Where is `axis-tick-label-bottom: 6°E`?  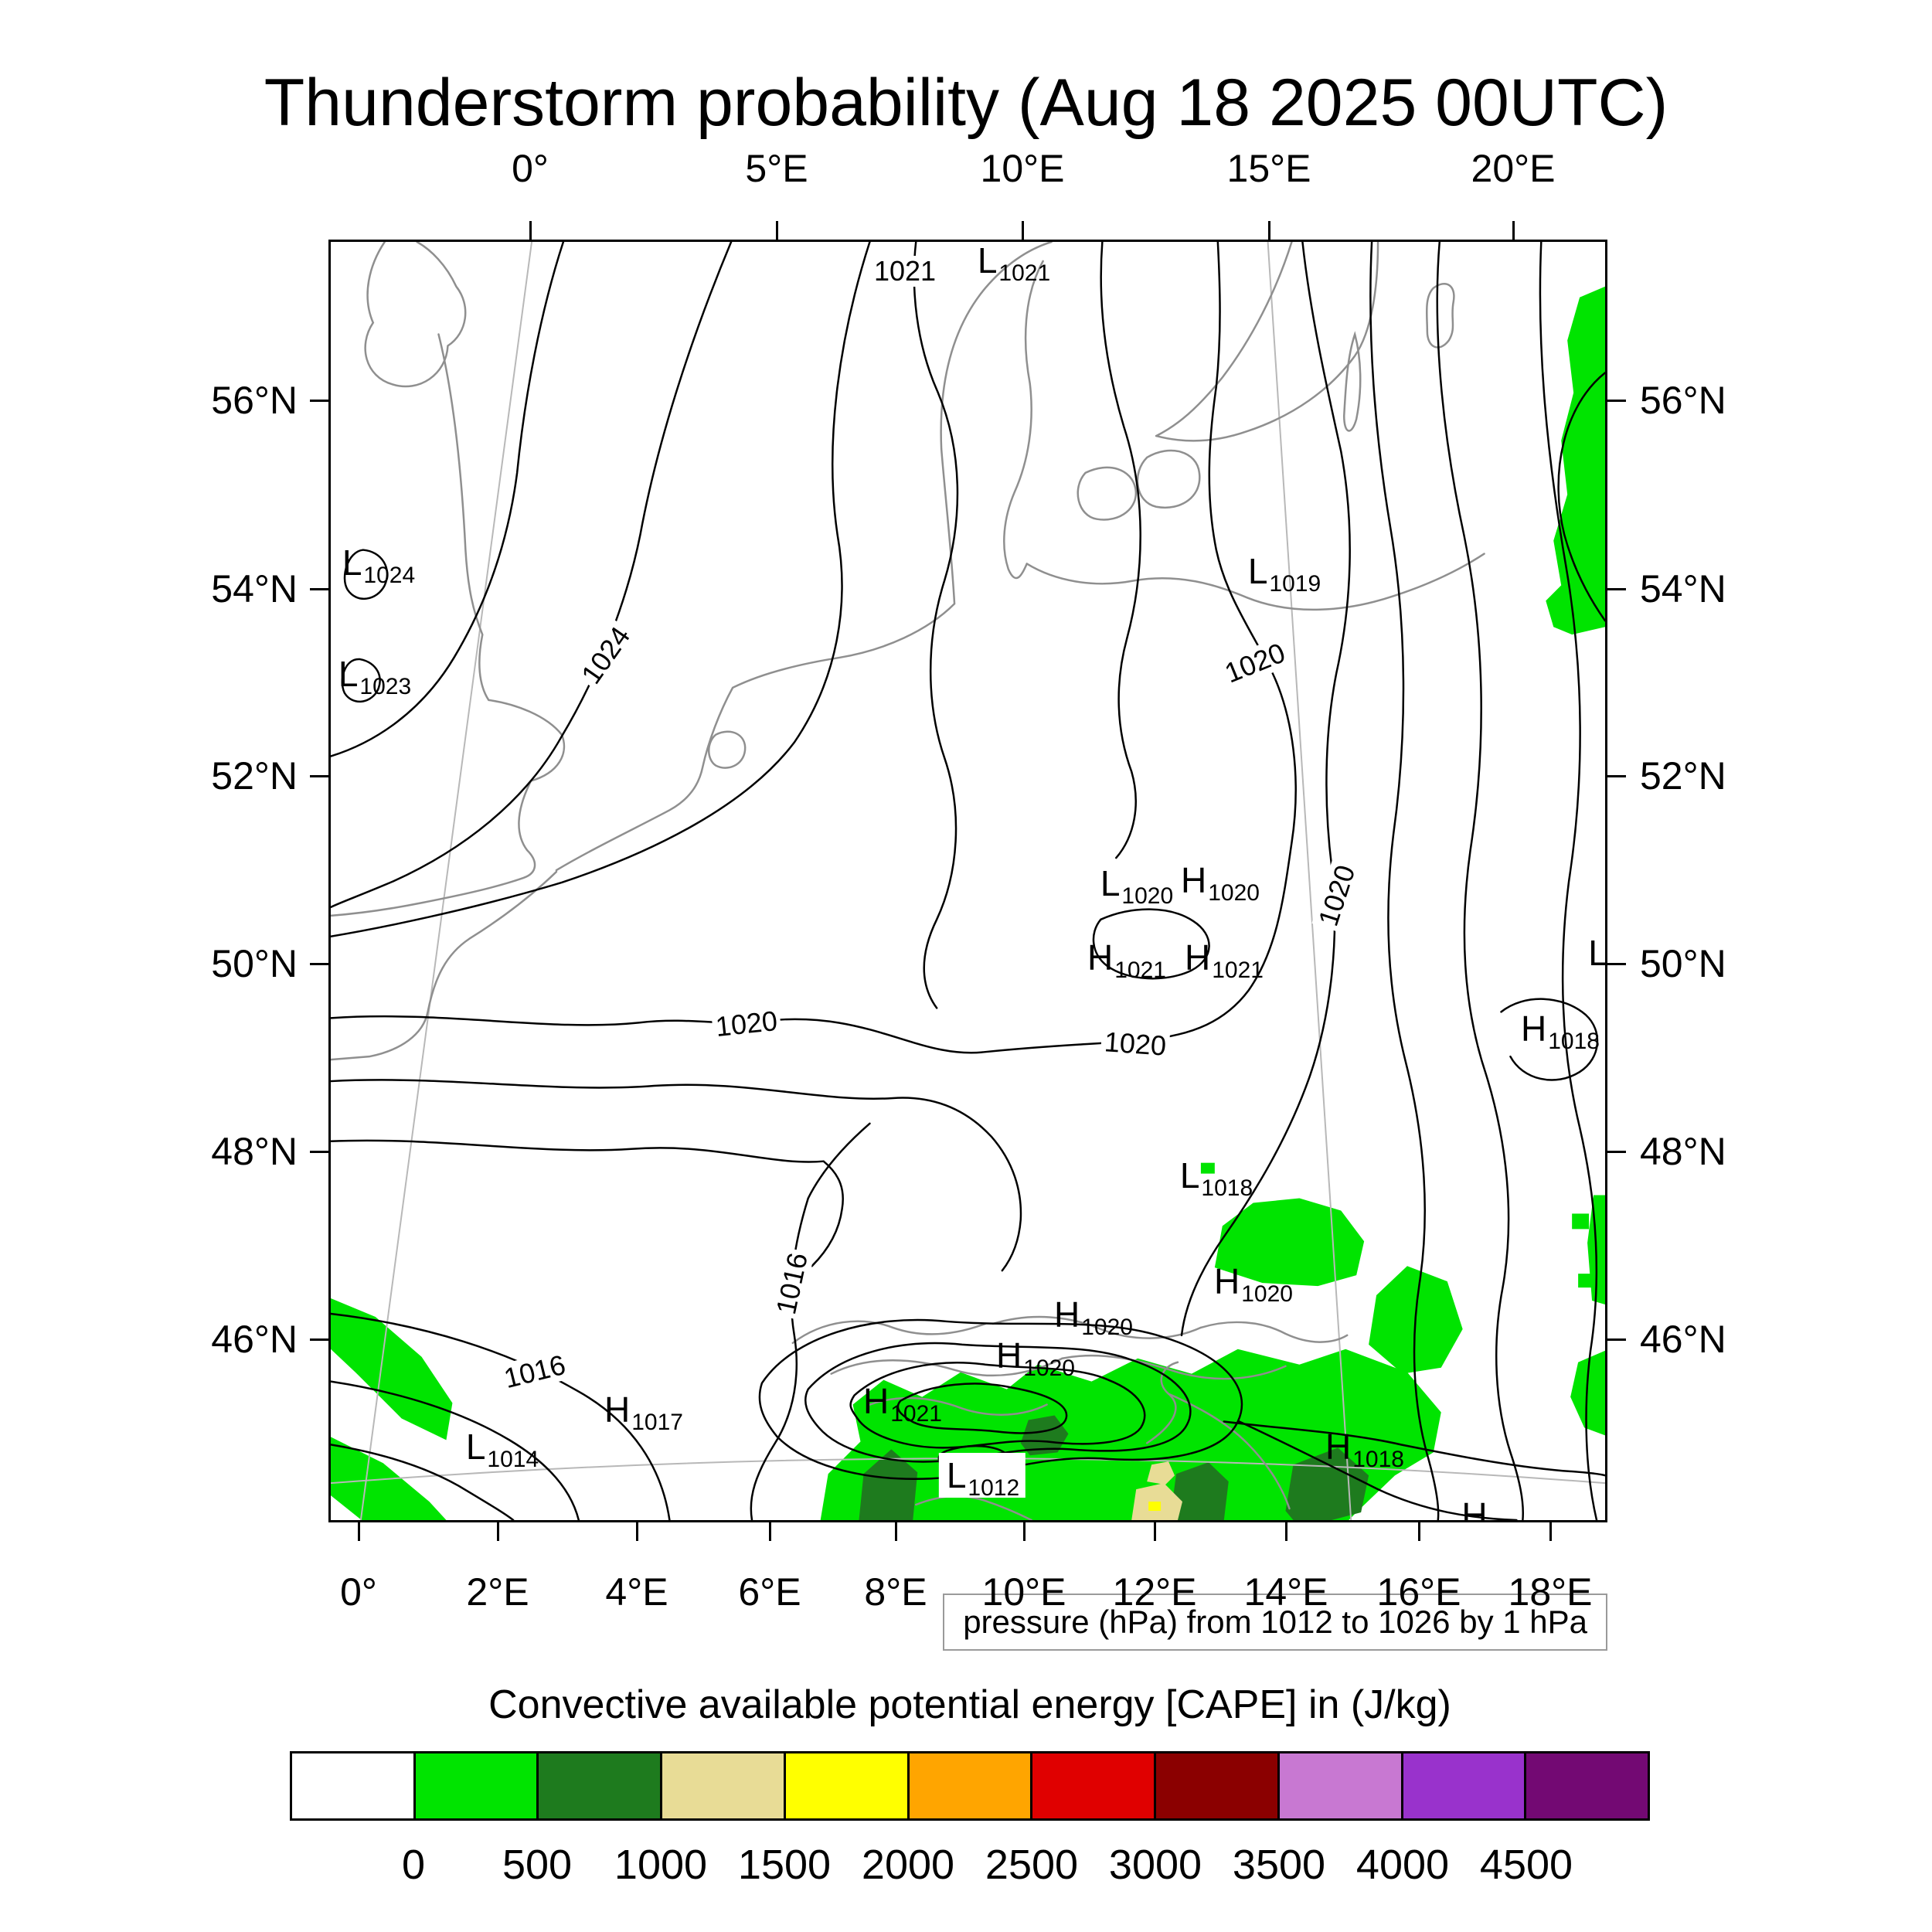
axis-tick-label-bottom: 6°E is located at coordinates (770, 1592).